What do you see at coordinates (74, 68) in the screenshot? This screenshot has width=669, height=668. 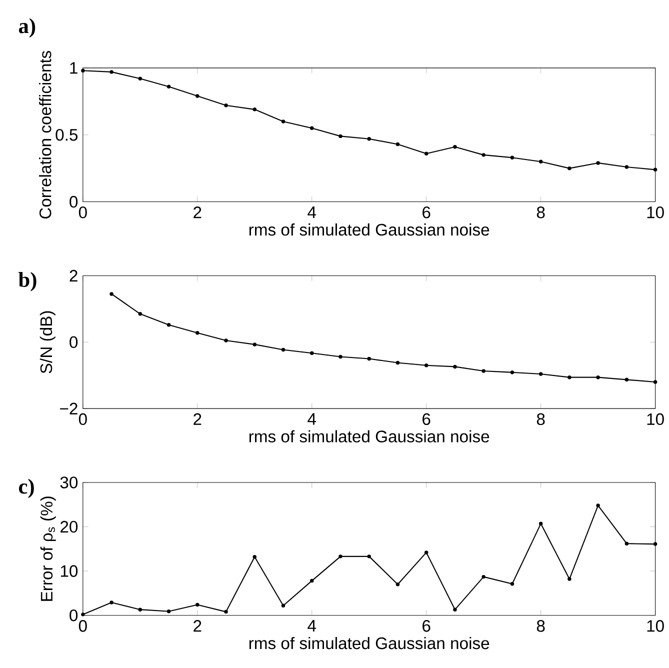 I see `y-tick-label: 1` at bounding box center [74, 68].